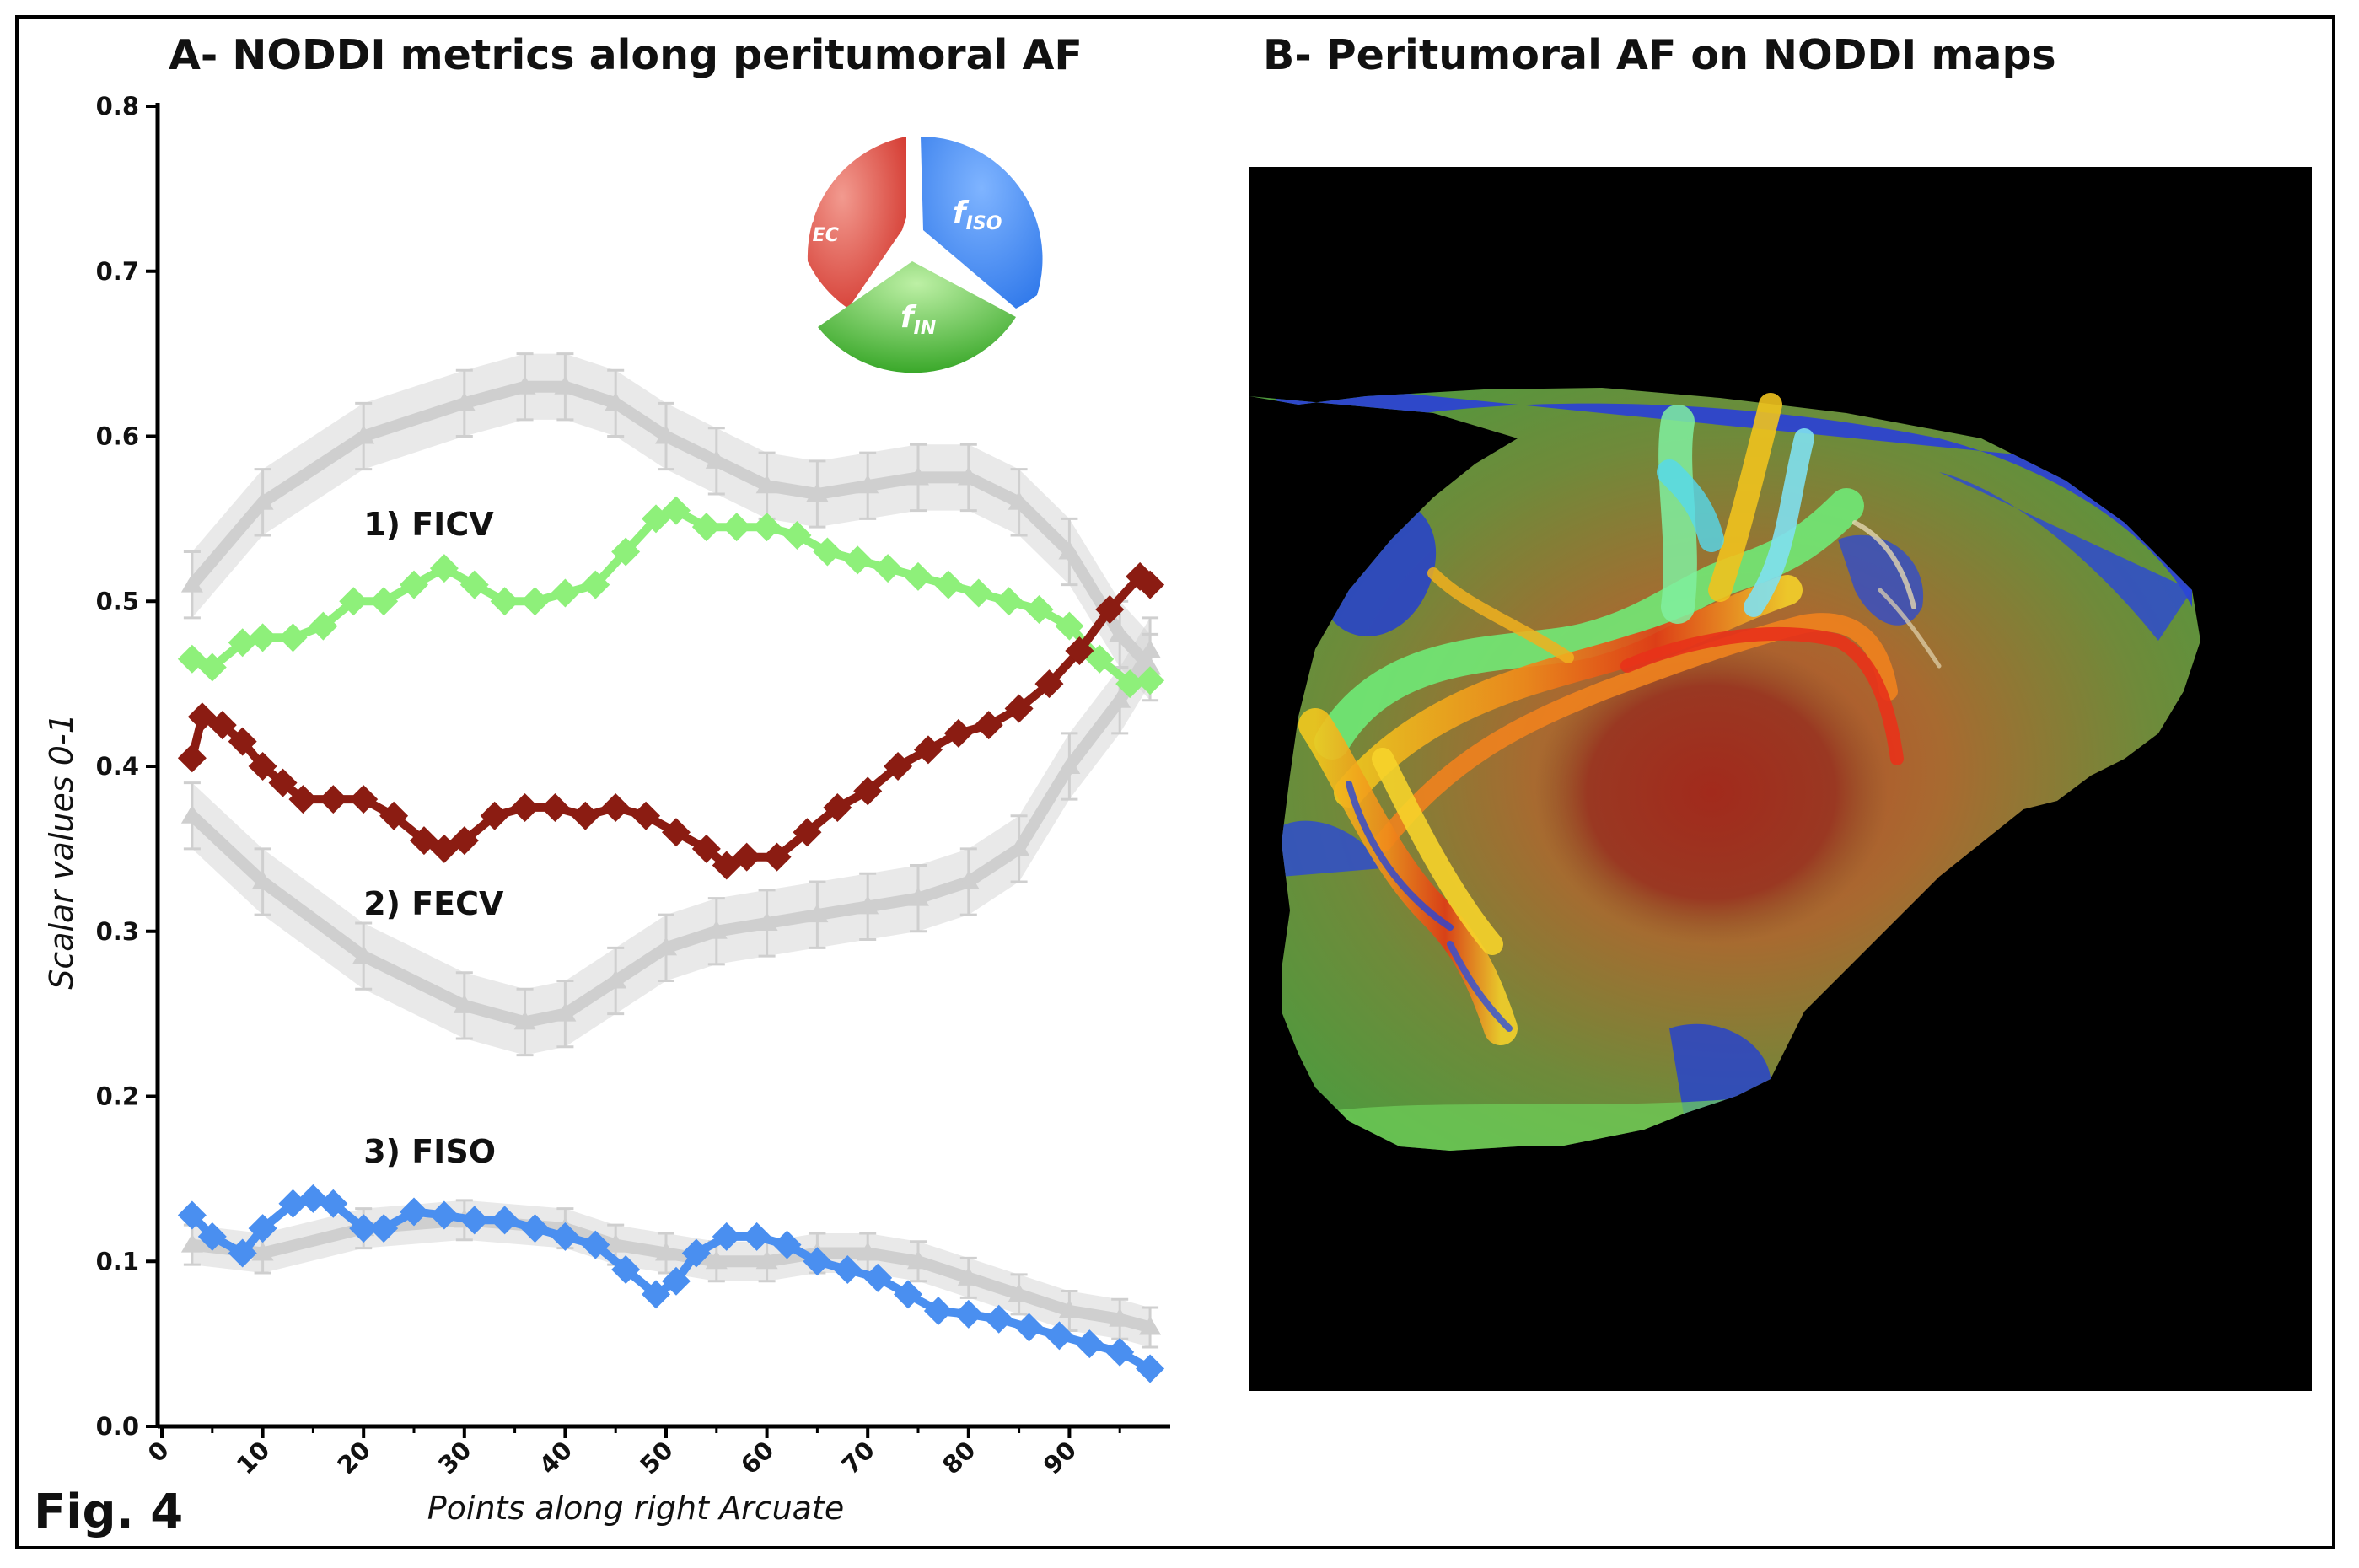 Image resolution: width=2359 pixels, height=1568 pixels. Describe the element at coordinates (858, 1458) in the screenshot. I see `x-tick-label: 70` at that location.